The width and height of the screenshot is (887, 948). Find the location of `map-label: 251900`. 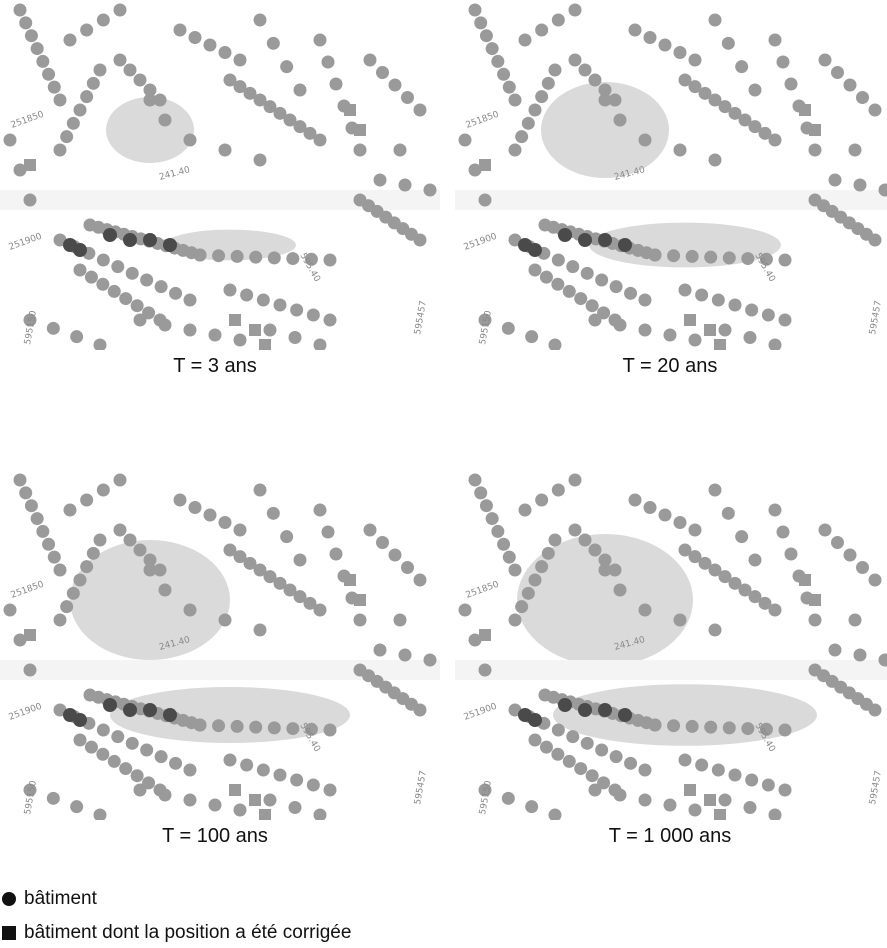

map-label: 251900 is located at coordinates (481, 712).